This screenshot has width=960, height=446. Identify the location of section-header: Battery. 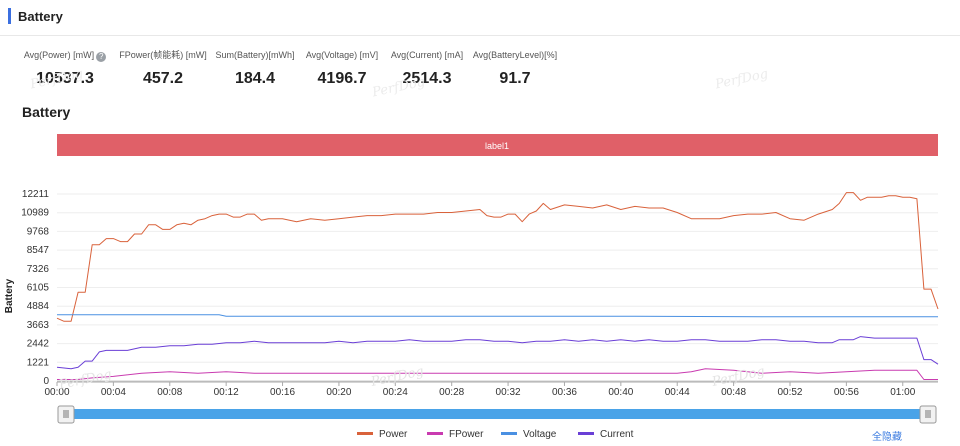
(35, 16).